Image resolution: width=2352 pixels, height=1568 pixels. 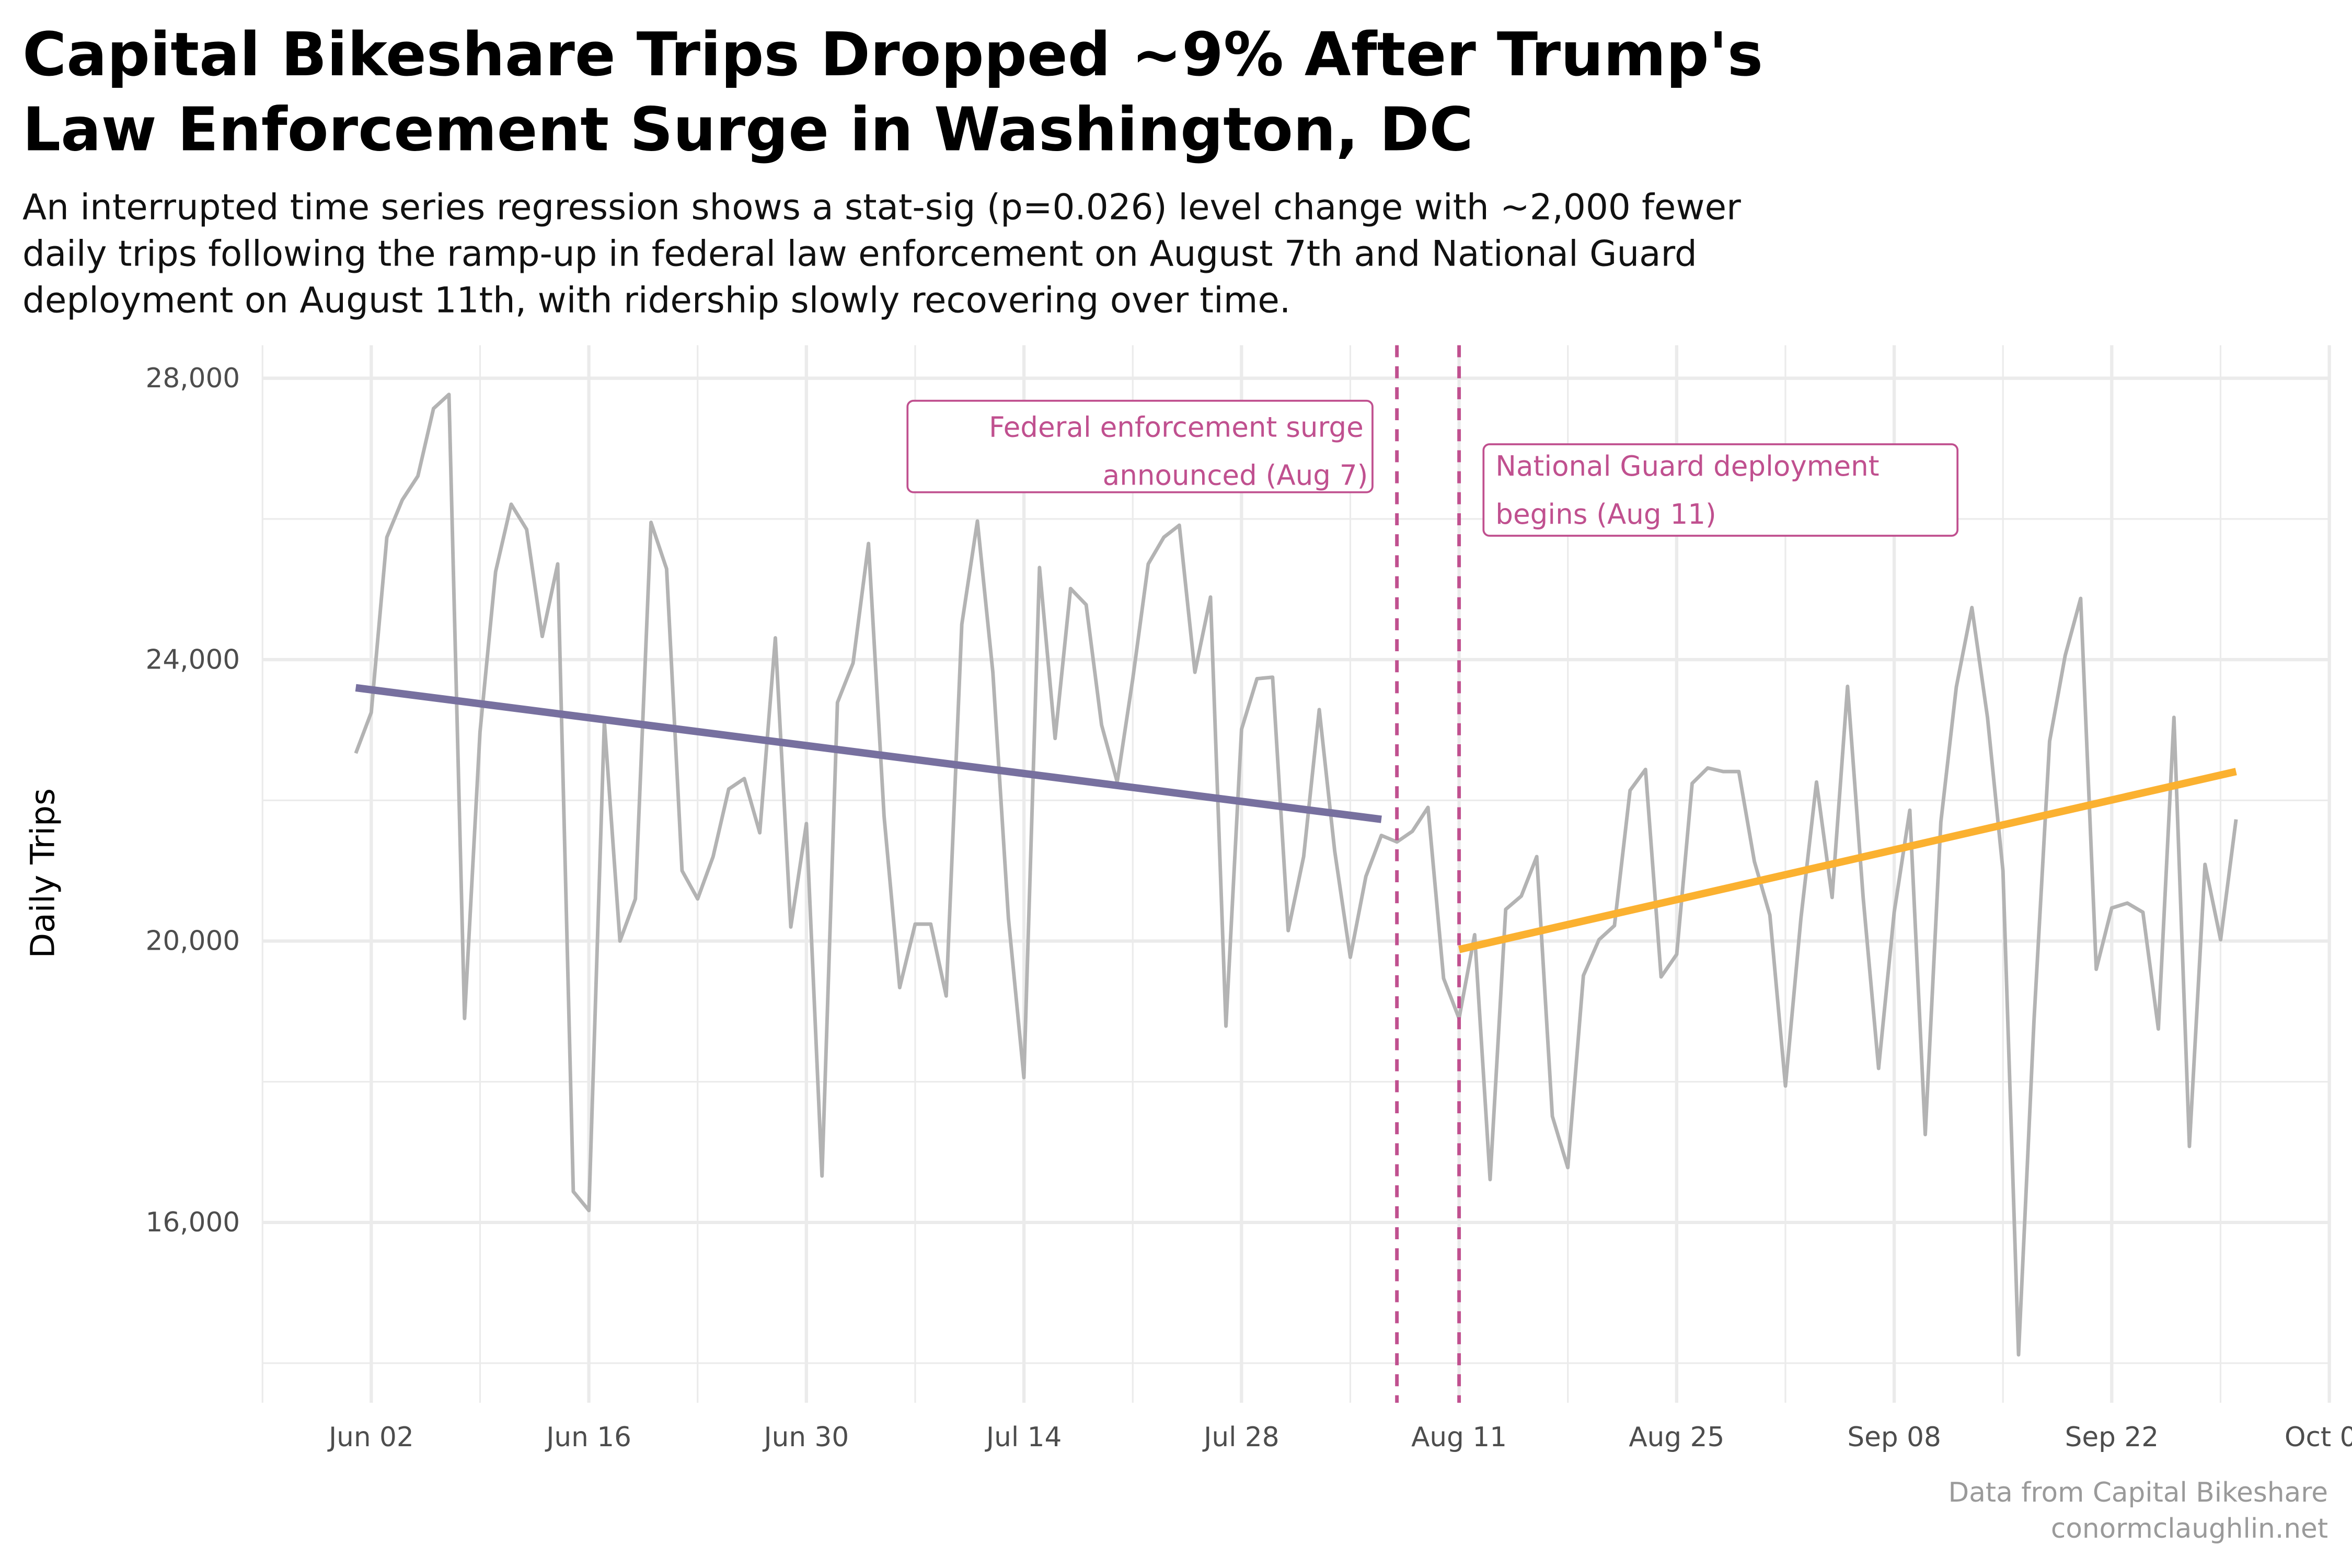 What do you see at coordinates (805, 1437) in the screenshot?
I see `x-tick-label: Jun 30` at bounding box center [805, 1437].